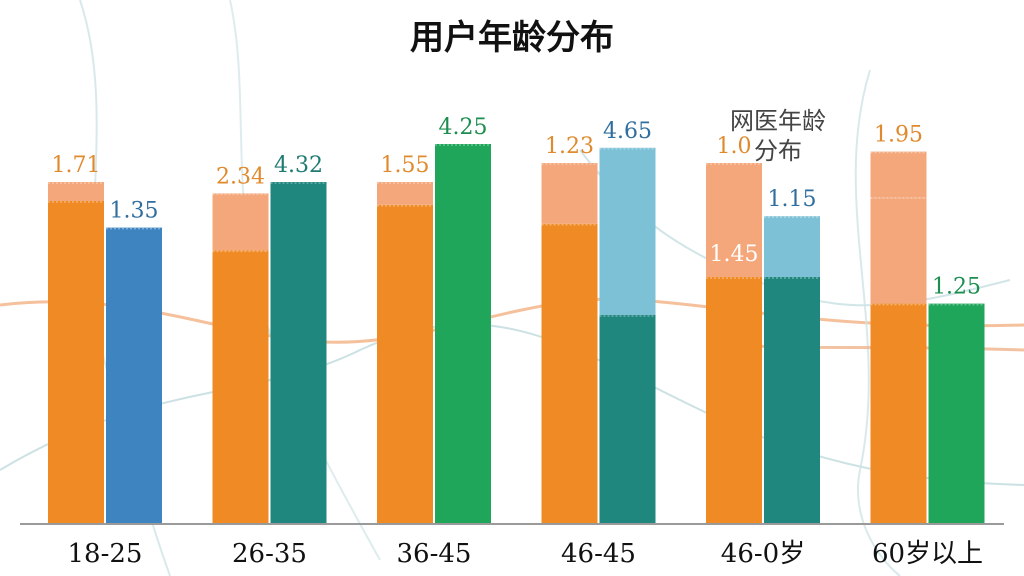 The height and width of the screenshot is (576, 1024). Describe the element at coordinates (792, 199) in the screenshot. I see `data-label: 1.15` at that location.